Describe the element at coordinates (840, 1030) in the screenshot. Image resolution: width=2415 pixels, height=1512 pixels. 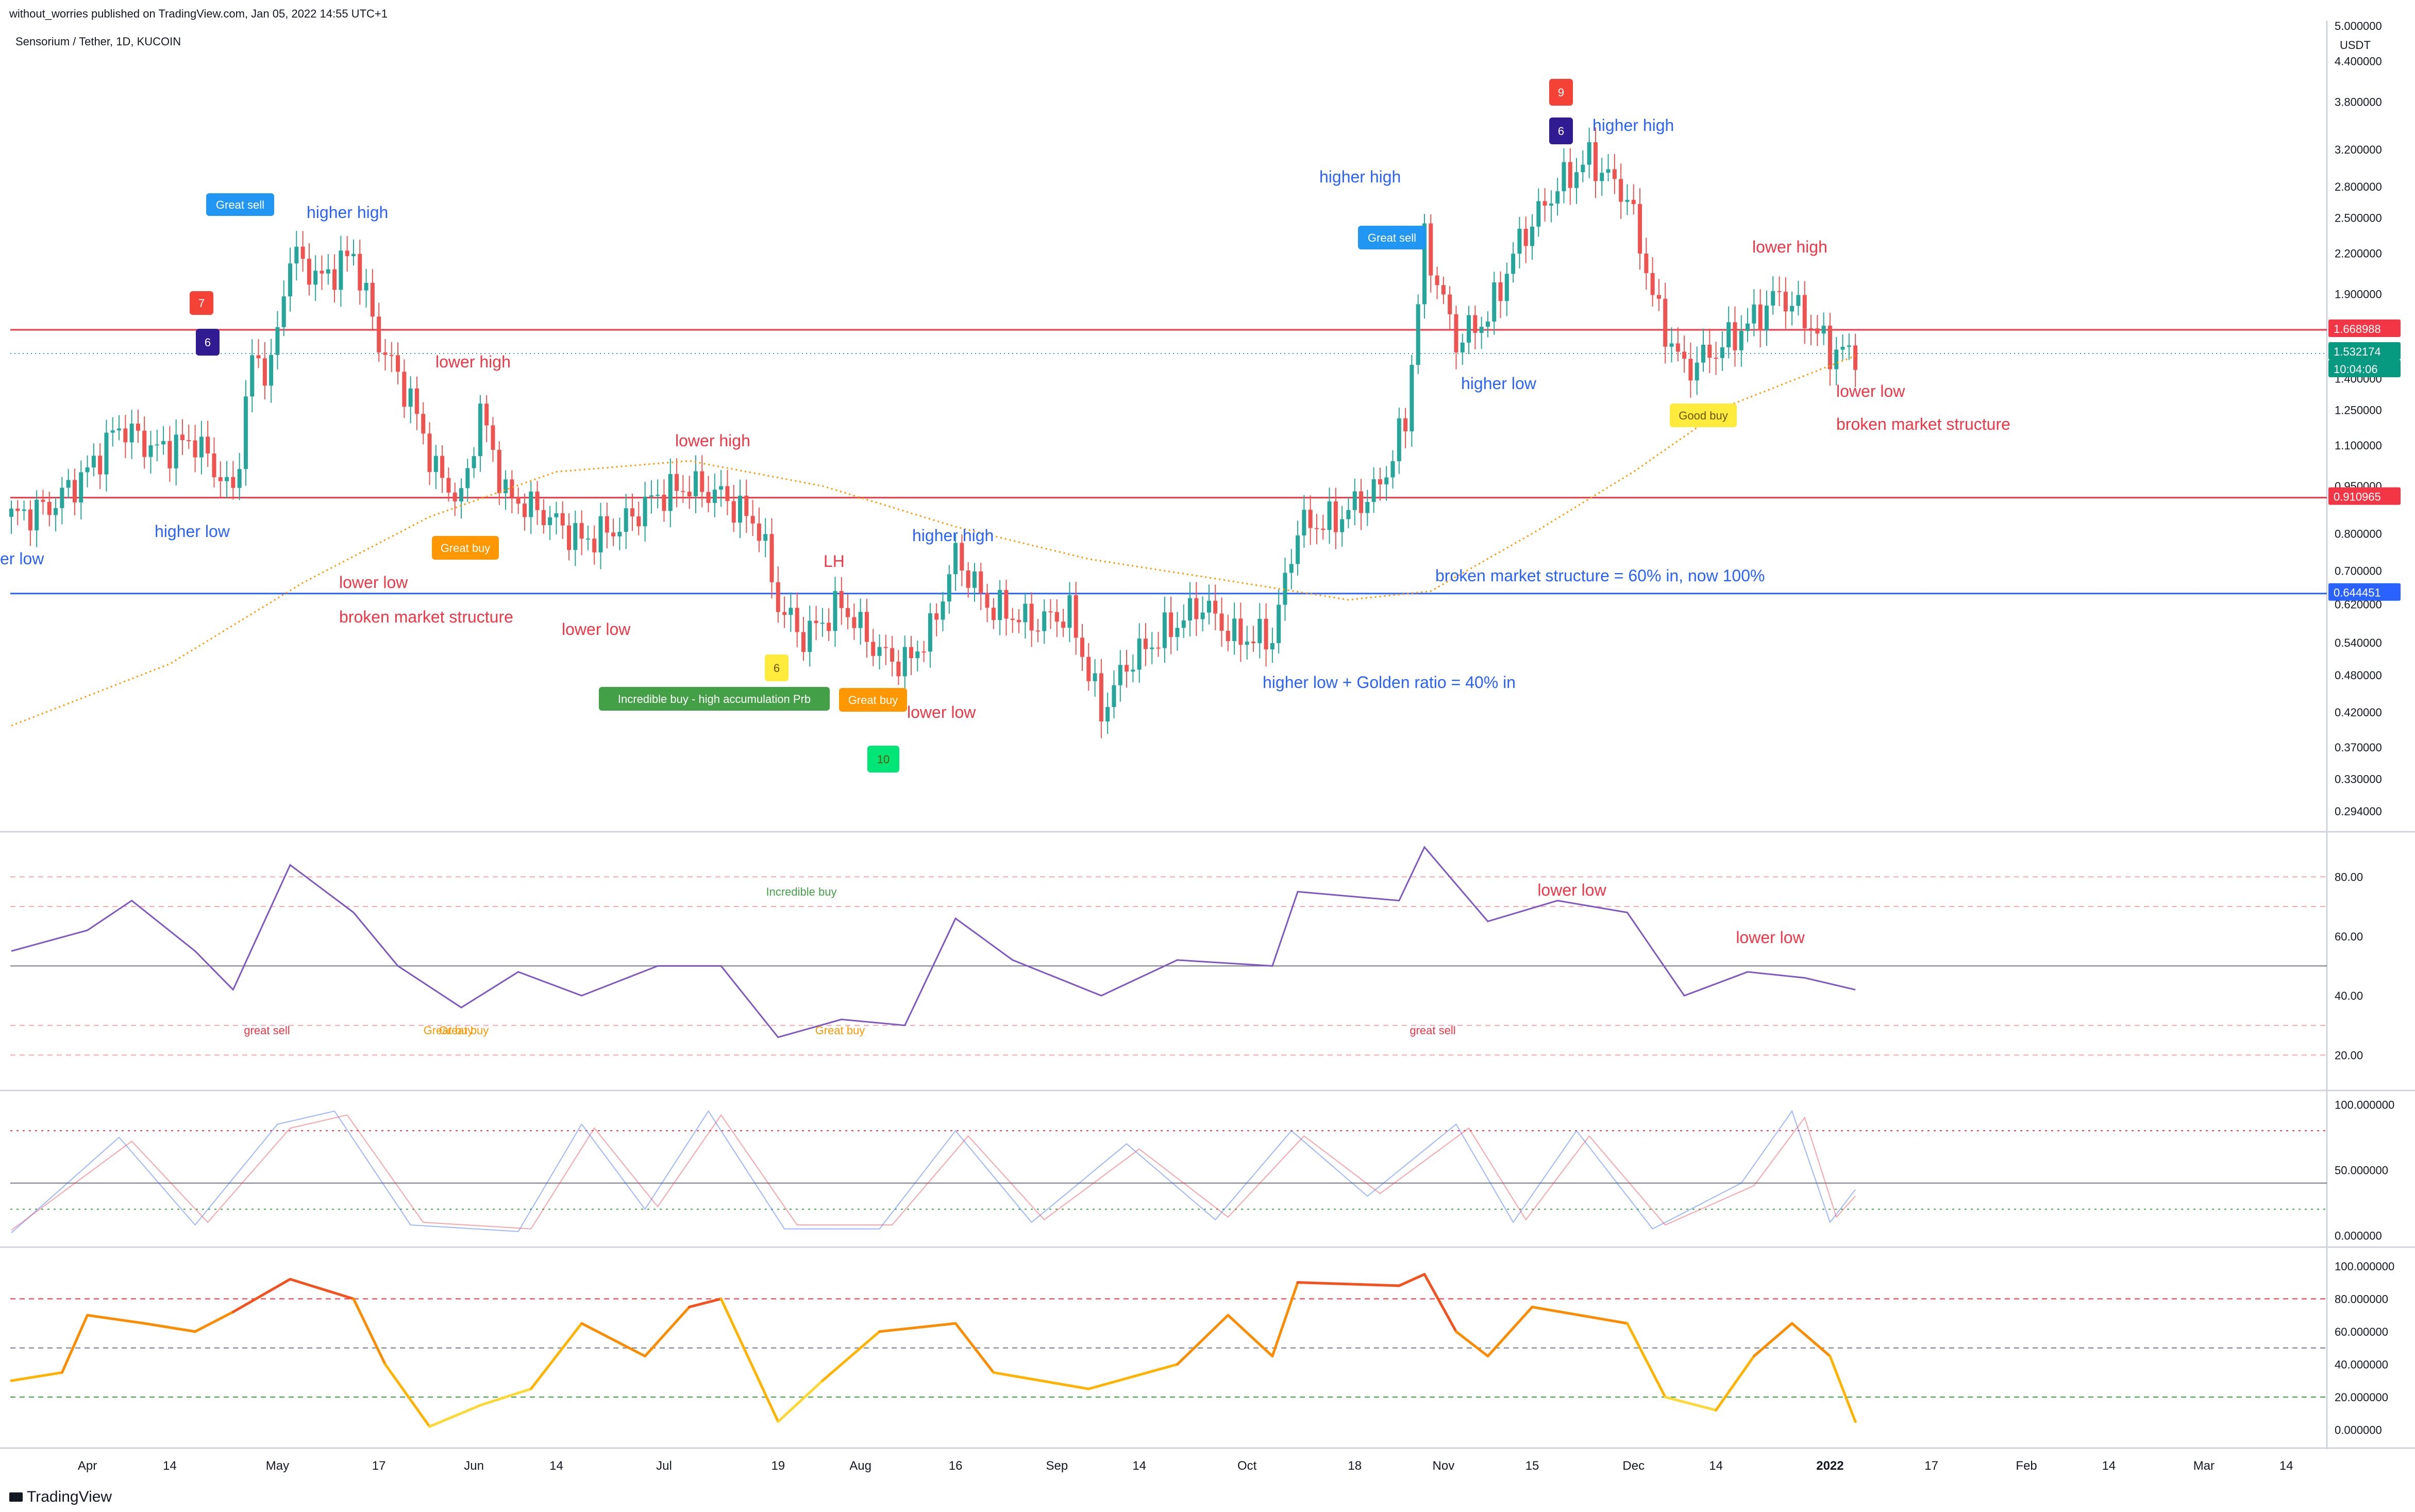
I see `rsi-label: Great buy` at that location.